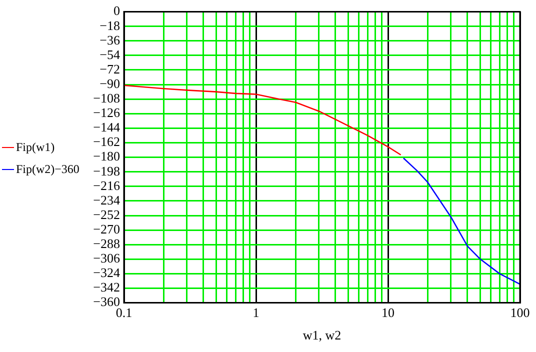 This screenshot has width=536, height=352. What do you see at coordinates (106, 185) in the screenshot?
I see `y-tick-label: −216` at bounding box center [106, 185].